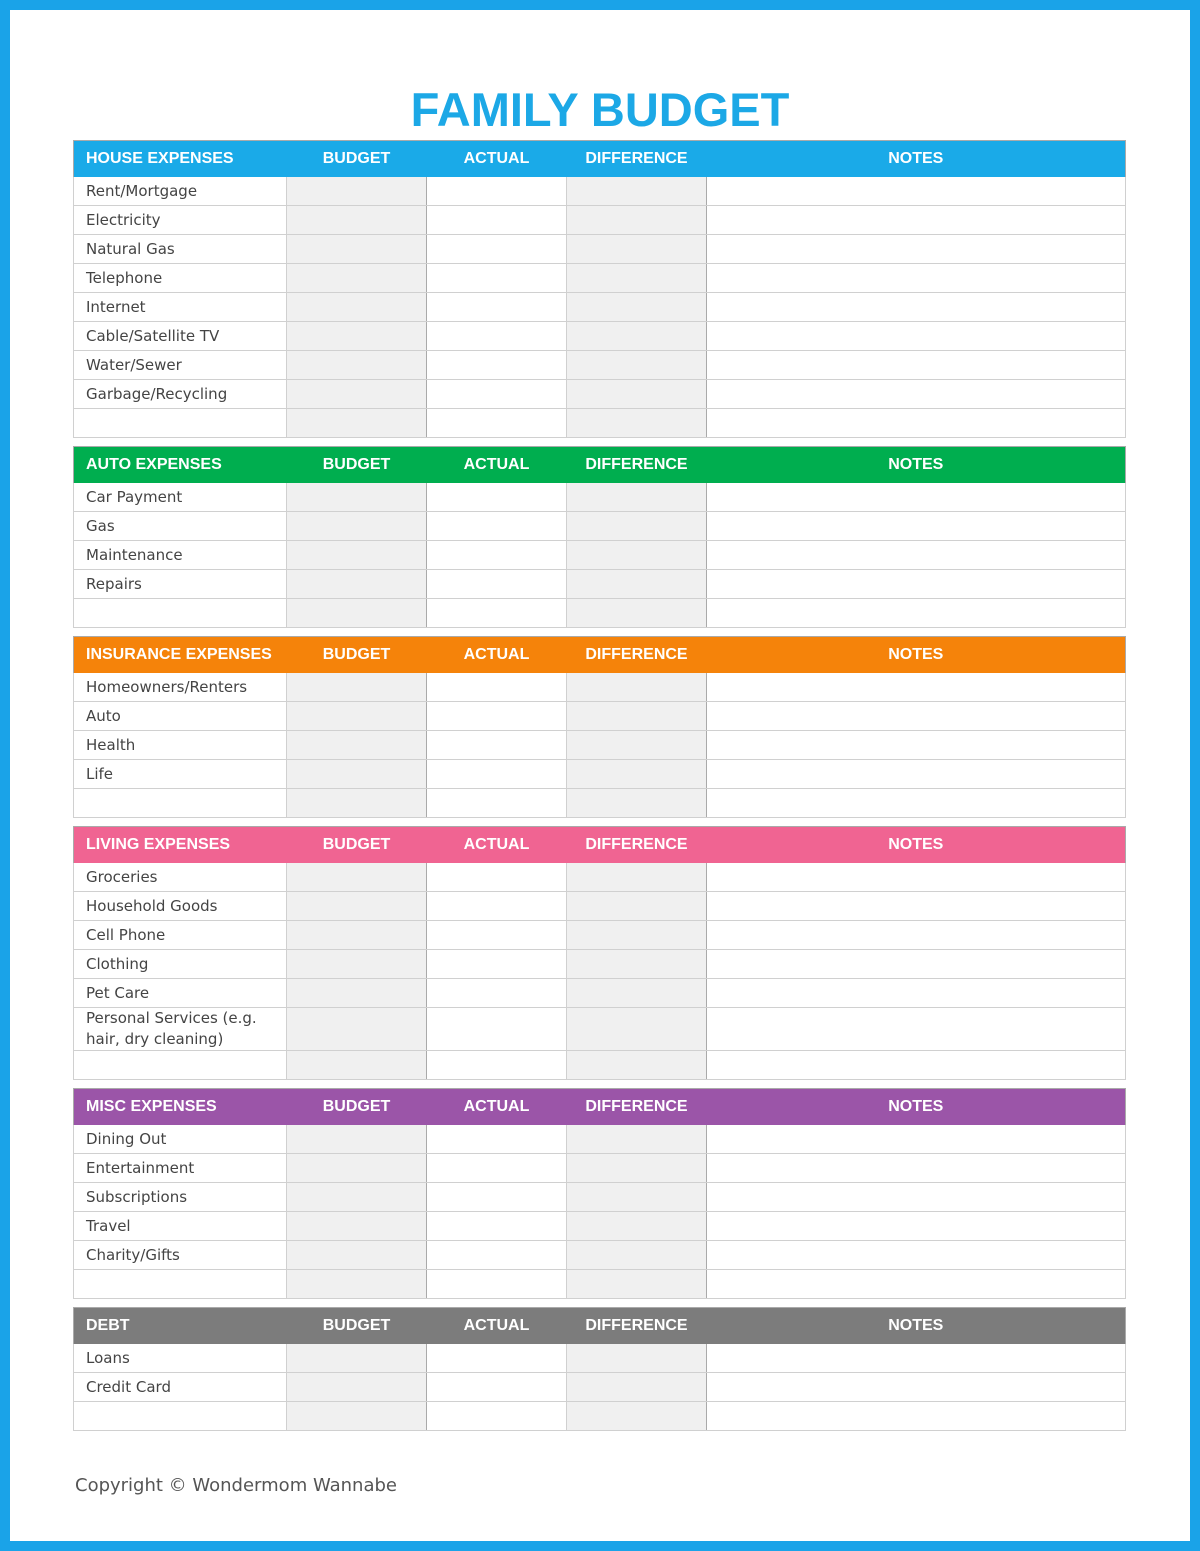 The width and height of the screenshot is (1200, 1551). I want to click on expense-label: Gas, so click(180, 526).